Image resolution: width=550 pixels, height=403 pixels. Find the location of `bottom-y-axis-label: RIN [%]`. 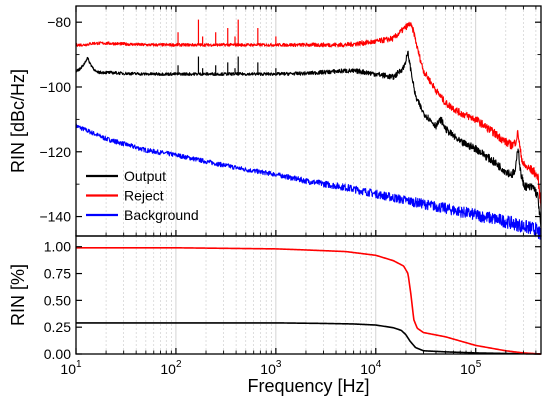

bottom-y-axis-label: RIN [%] is located at coordinates (18, 295).